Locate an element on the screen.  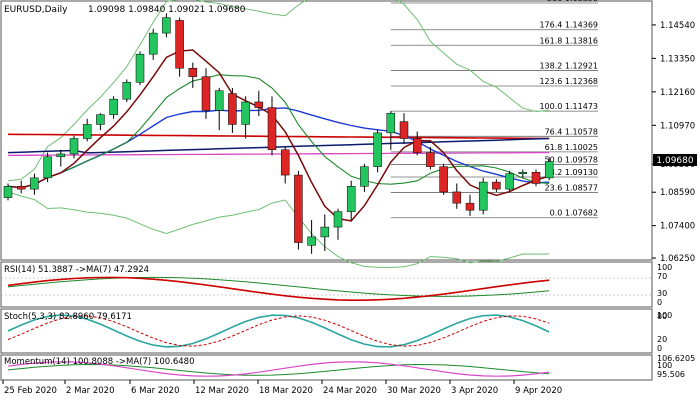
rsi-line is located at coordinates (278, 289).